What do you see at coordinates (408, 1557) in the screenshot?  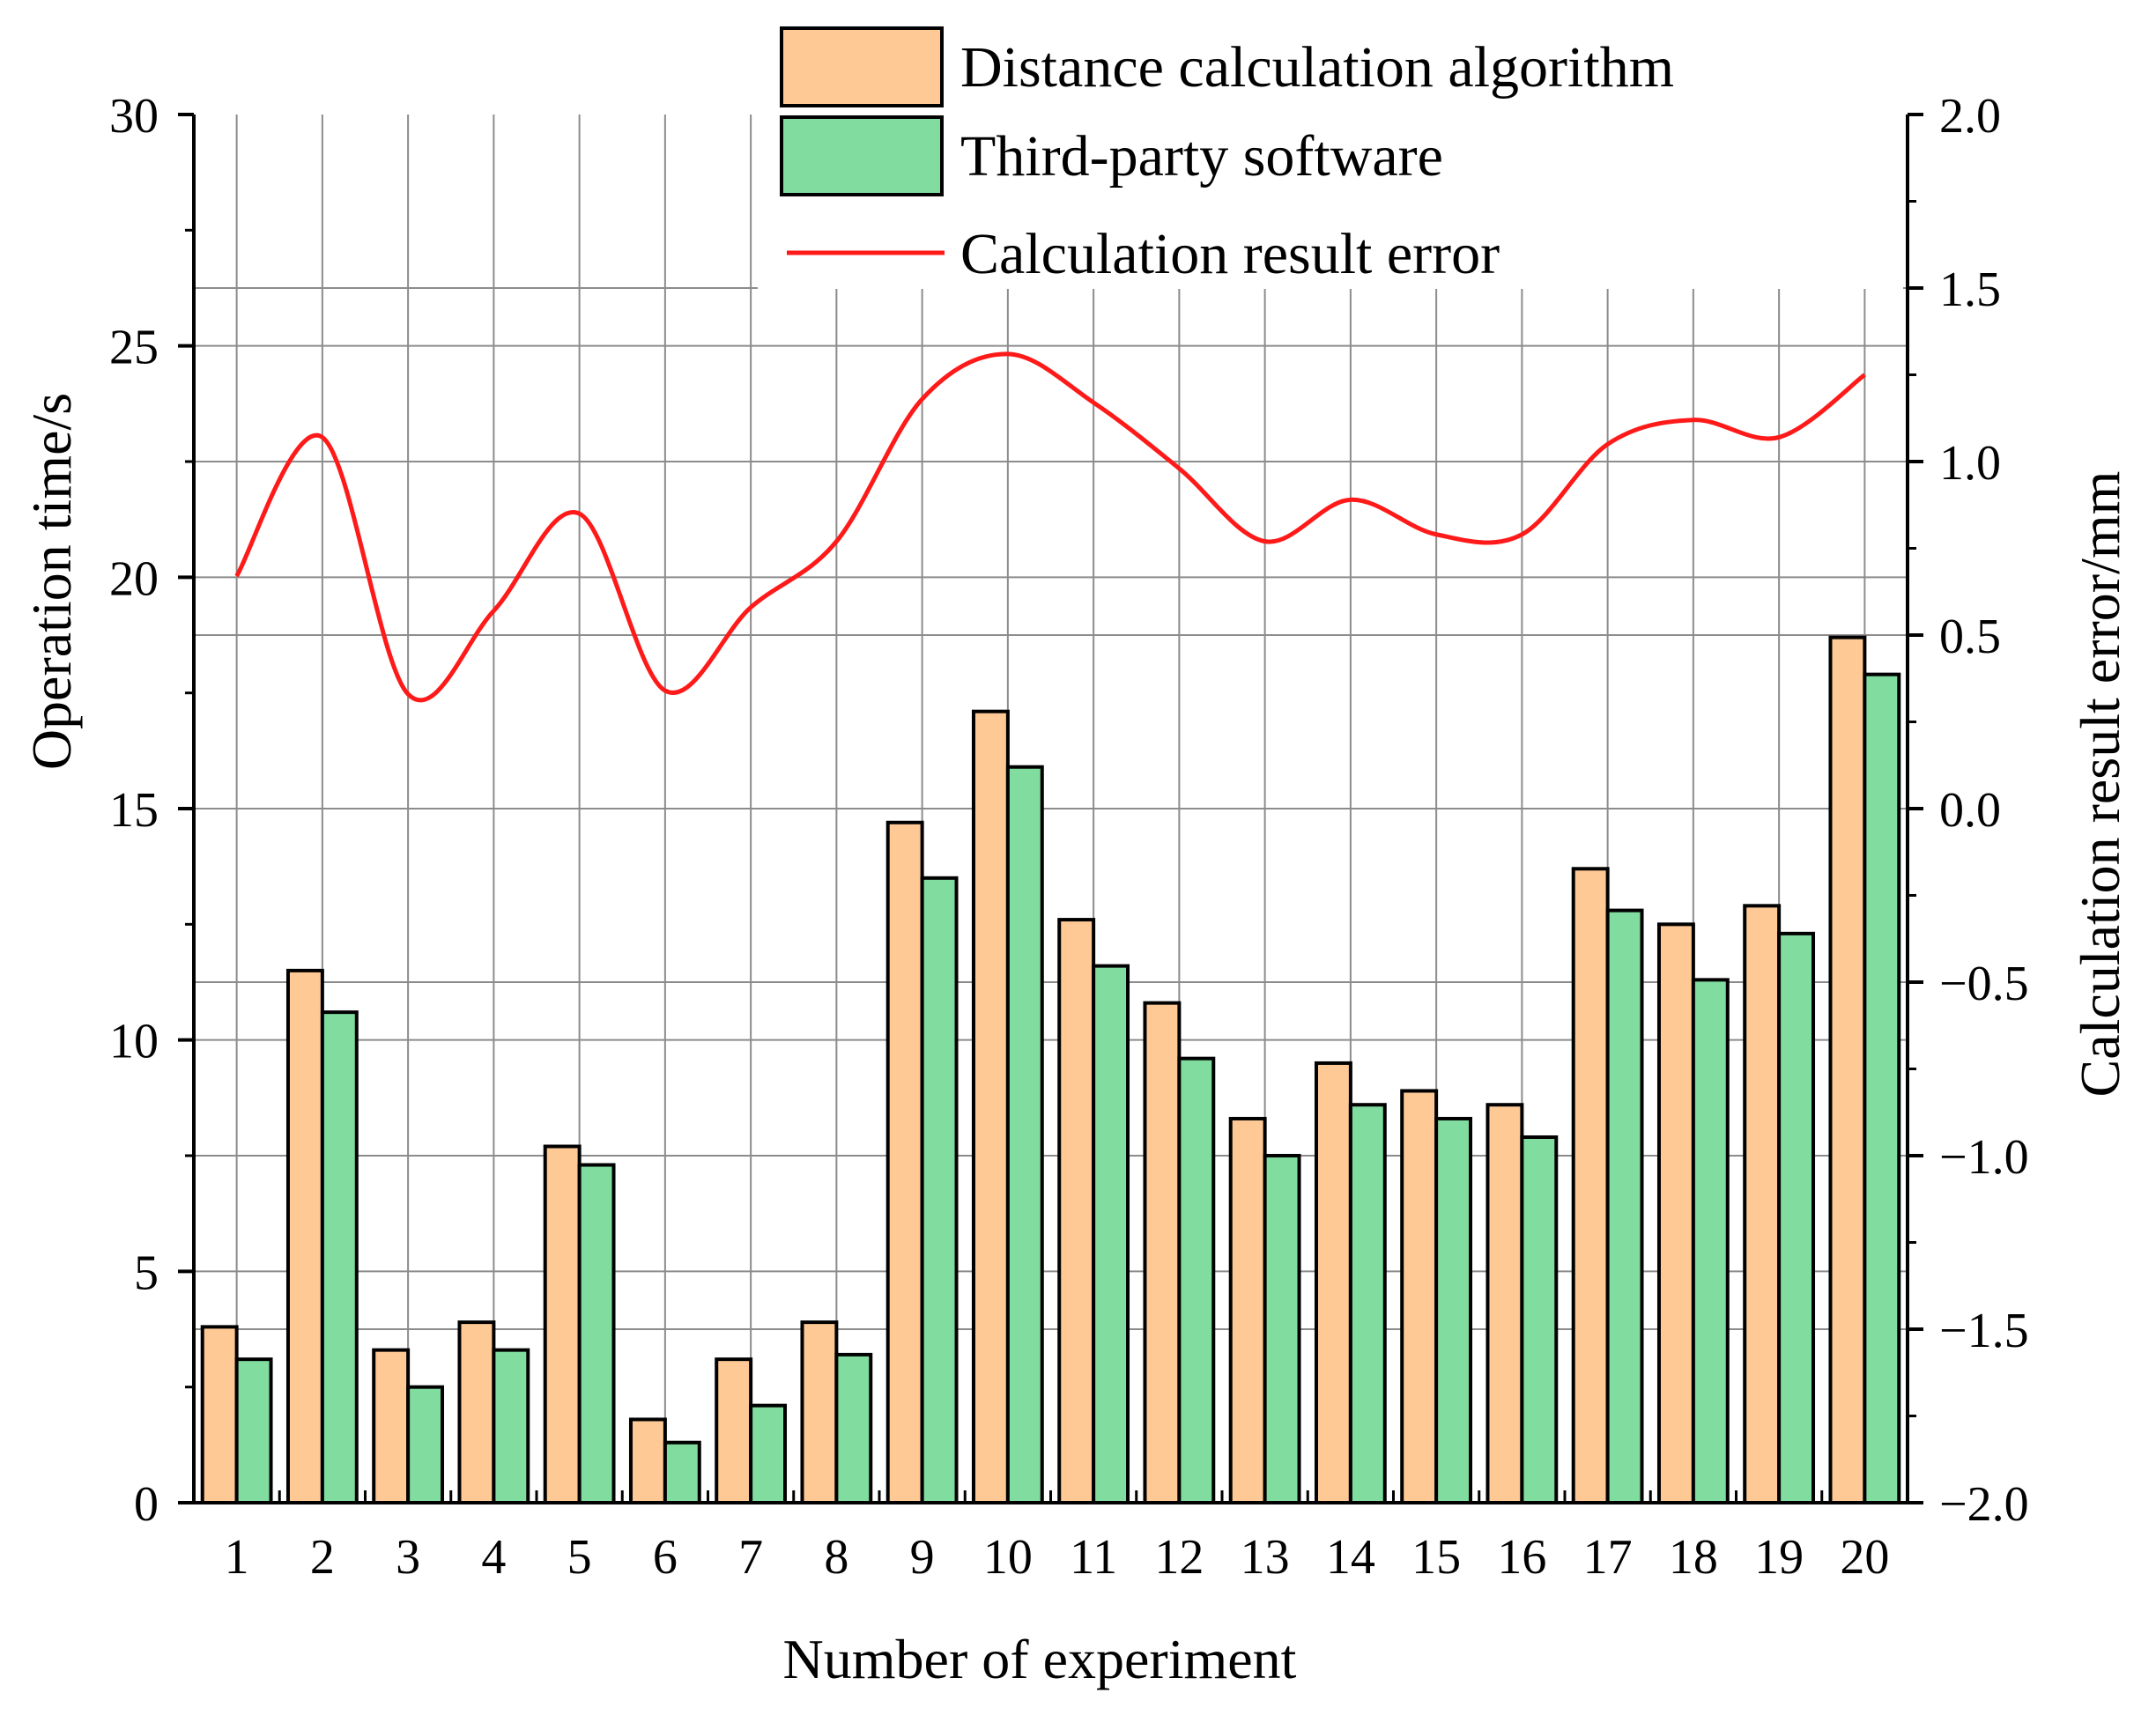 I see `x-tick-label: 3` at bounding box center [408, 1557].